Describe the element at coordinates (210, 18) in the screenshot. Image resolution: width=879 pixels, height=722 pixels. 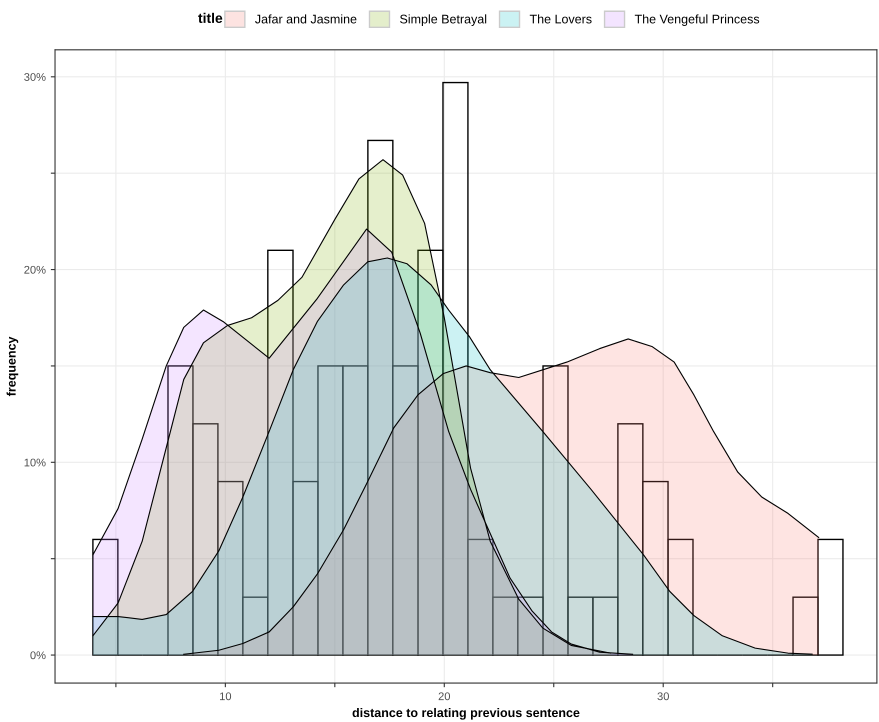
I see `legend-title: title` at that location.